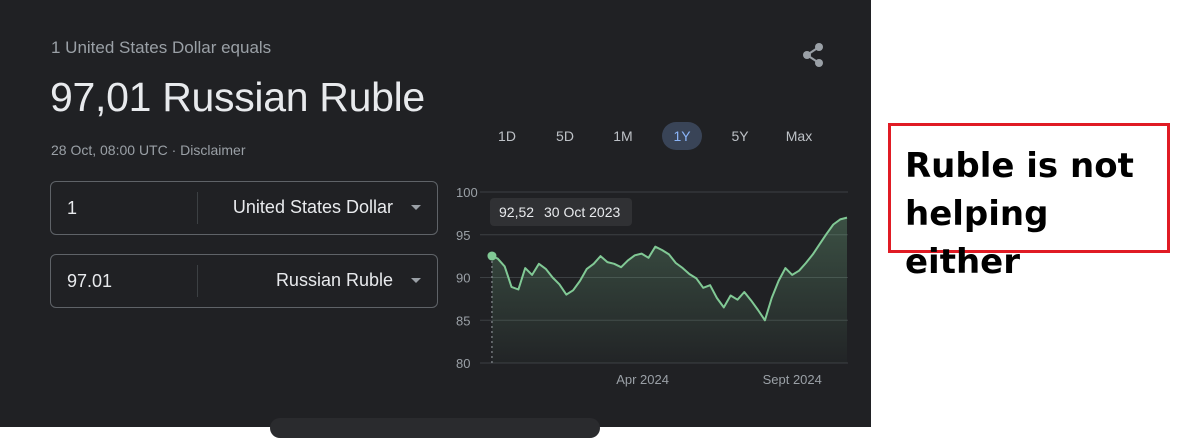 The width and height of the screenshot is (1200, 438). I want to click on tab-1y: 1Y, so click(682, 136).